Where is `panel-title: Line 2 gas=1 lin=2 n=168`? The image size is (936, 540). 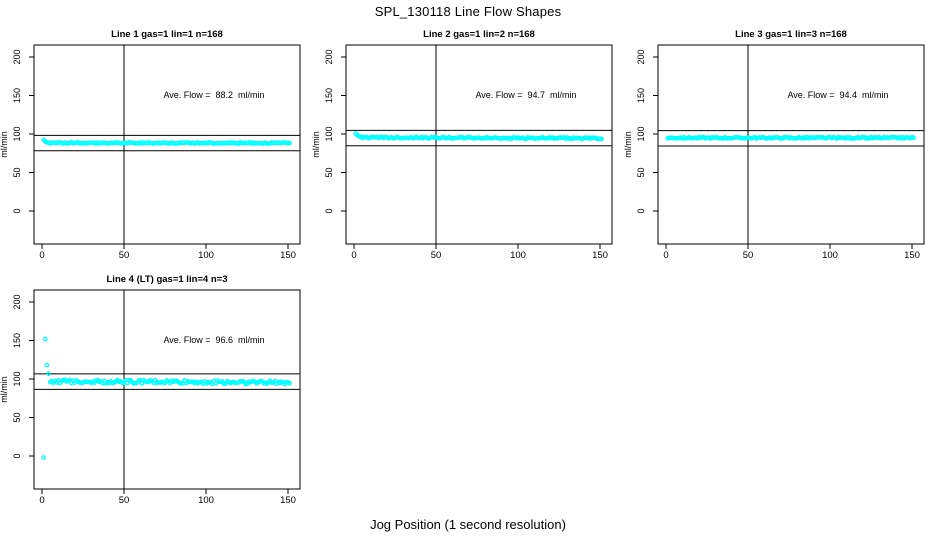 panel-title: Line 2 gas=1 lin=2 n=168 is located at coordinates (479, 34).